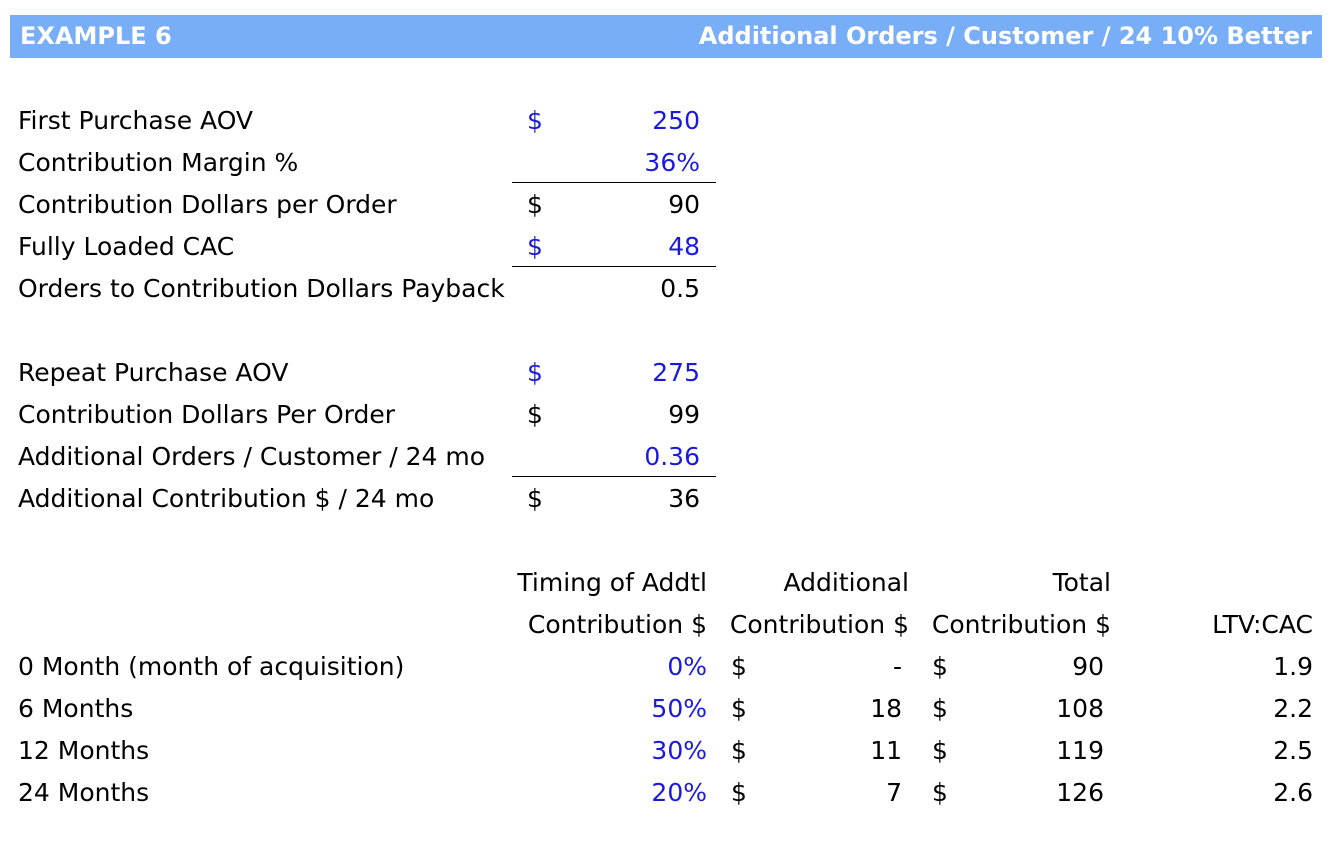  I want to click on timing-row-label: 24 Months, so click(84, 792).